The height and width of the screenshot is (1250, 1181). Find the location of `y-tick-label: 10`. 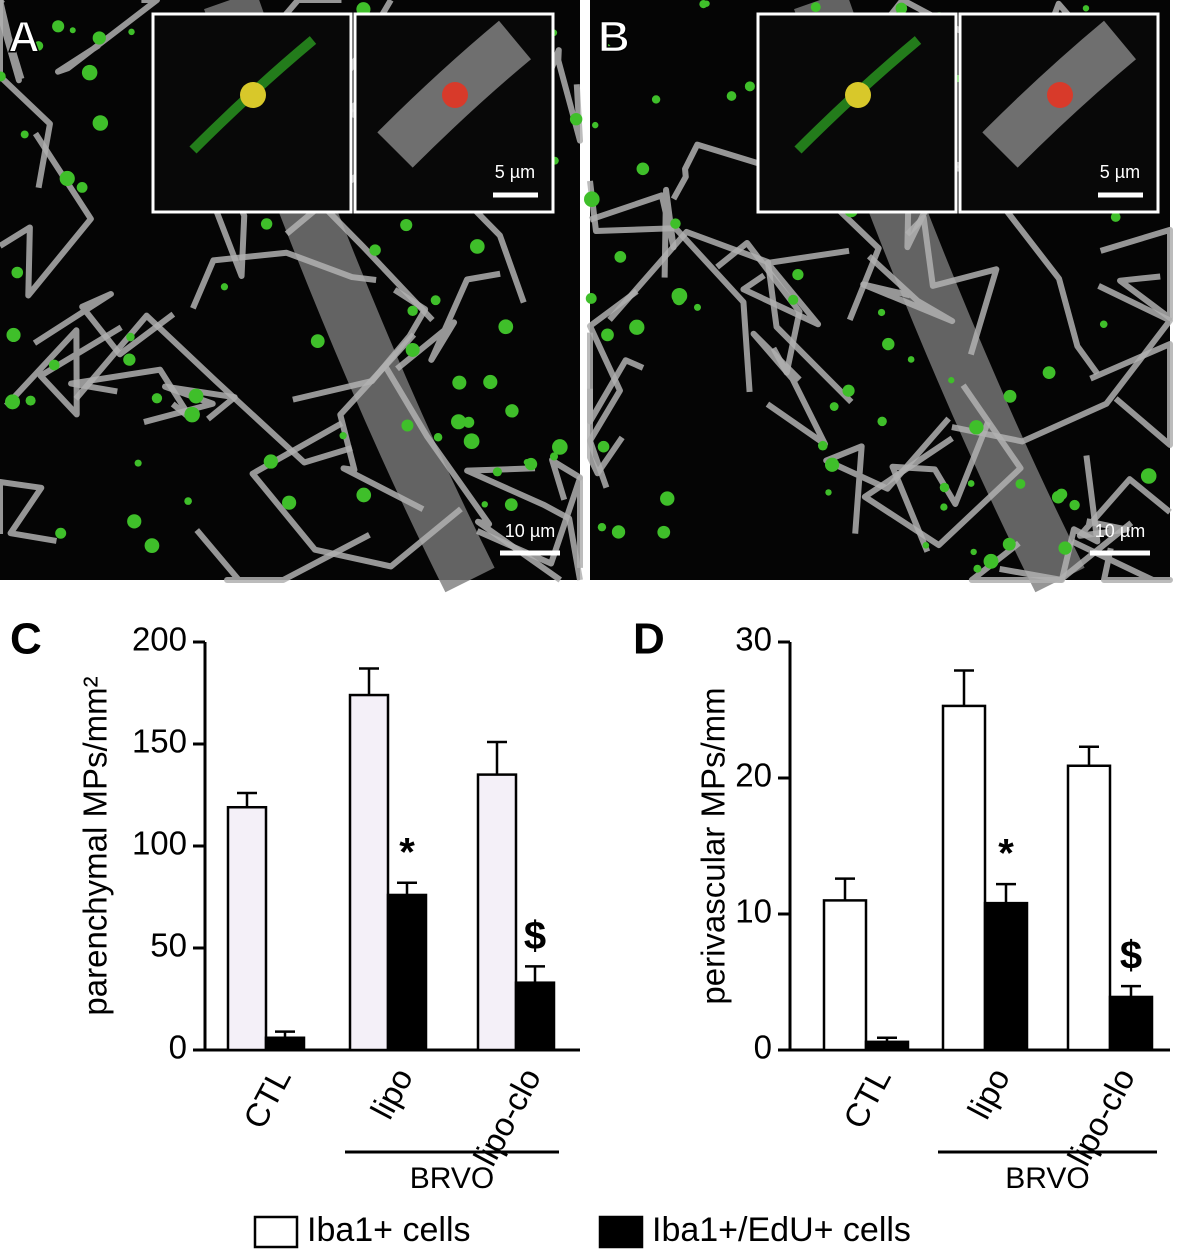

y-tick-label: 10 is located at coordinates (753, 911).